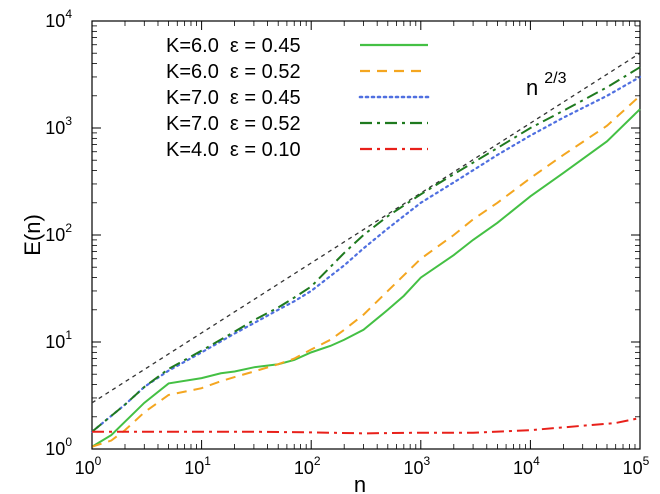 Image resolution: width=660 pixels, height=494 pixels. What do you see at coordinates (233, 46) in the screenshot?
I see `legend-label: K=6.0 ε = 0.45` at bounding box center [233, 46].